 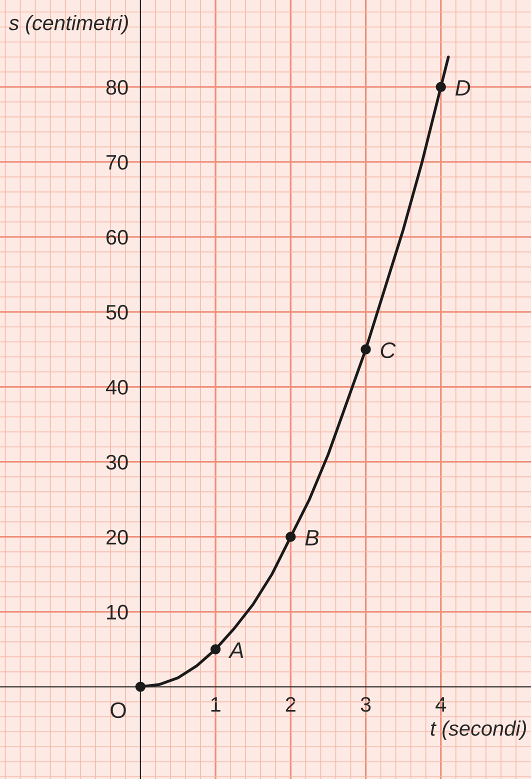 What do you see at coordinates (462, 88) in the screenshot?
I see `annotation: D` at bounding box center [462, 88].